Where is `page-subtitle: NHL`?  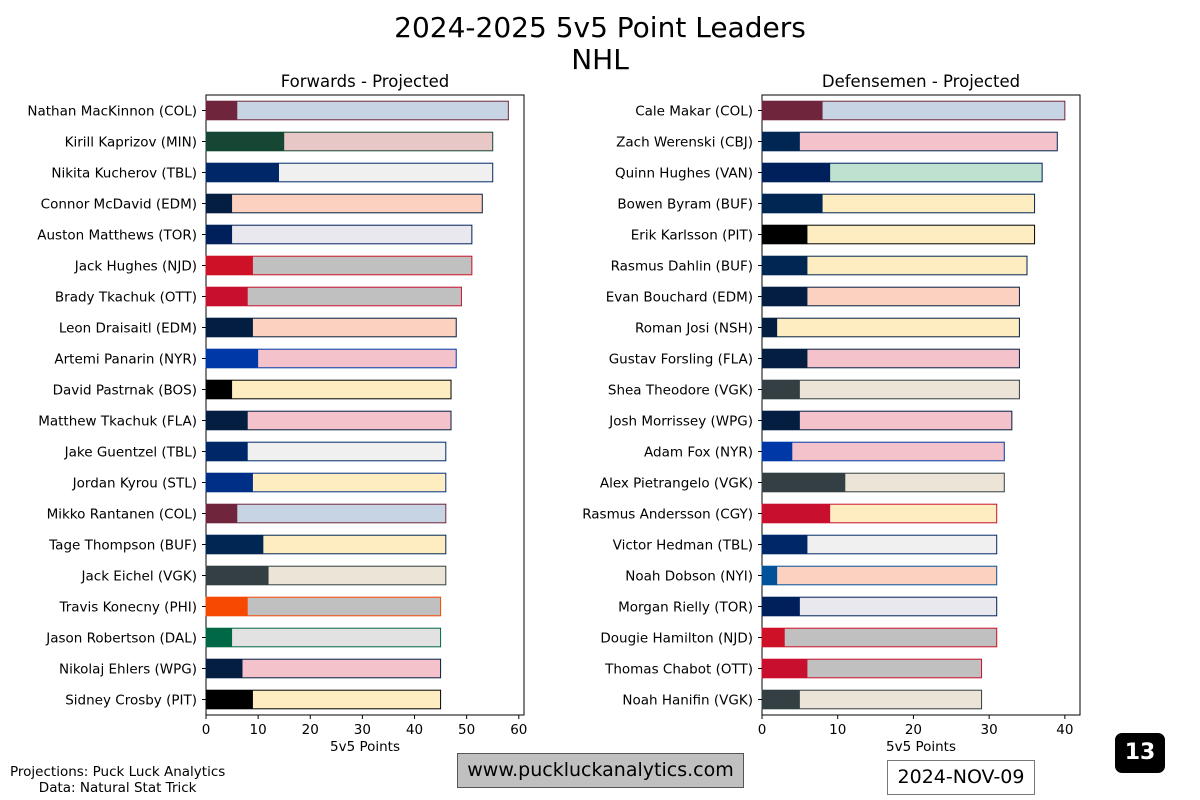 page-subtitle: NHL is located at coordinates (600, 59).